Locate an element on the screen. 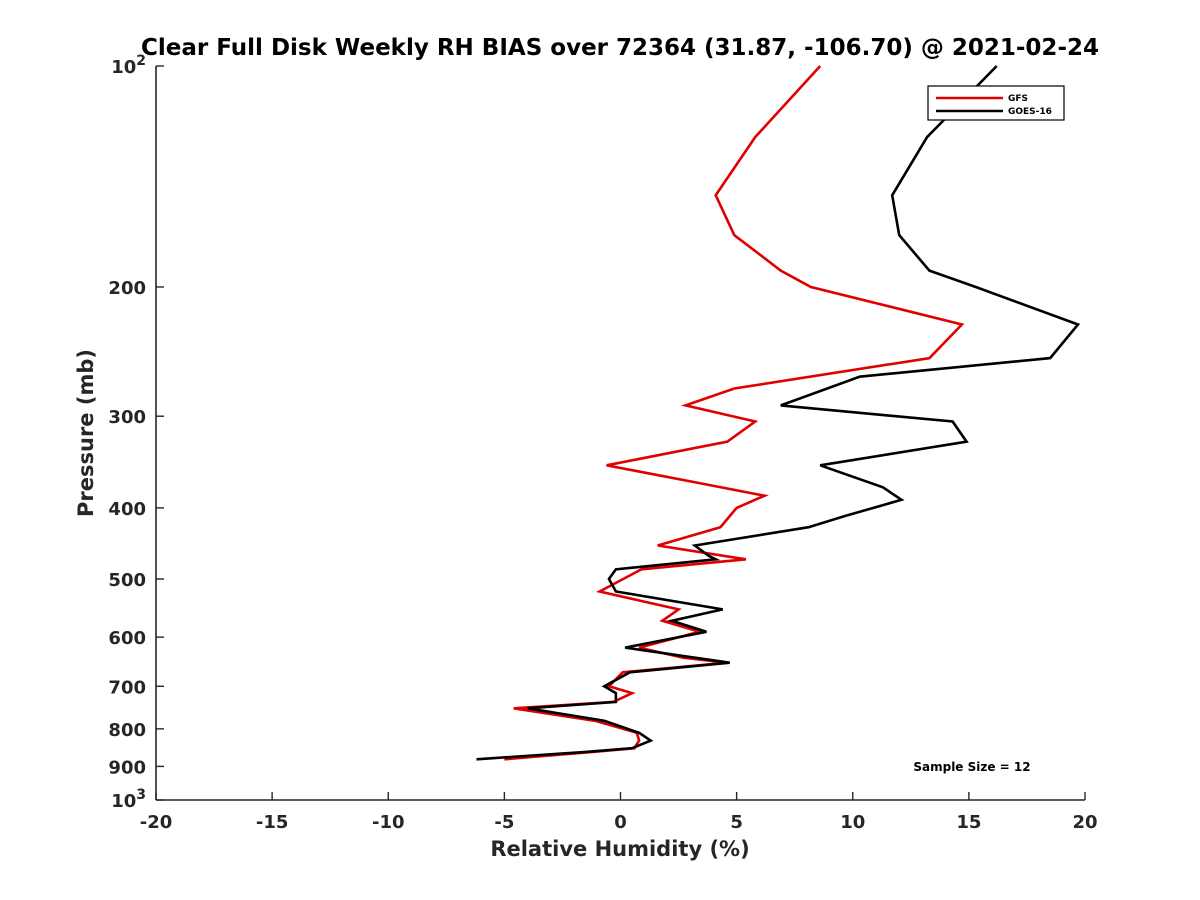 This screenshot has width=1200, height=900. y-tick-label: 600 is located at coordinates (127, 638).